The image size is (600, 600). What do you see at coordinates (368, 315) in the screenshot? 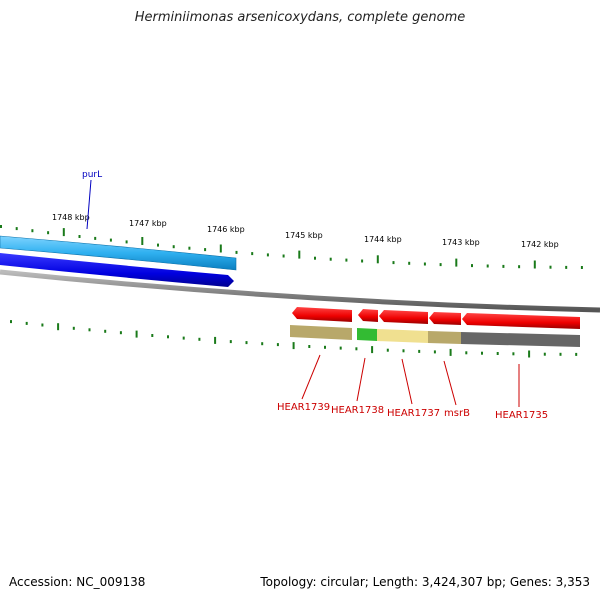
I see `hear1738-cds` at bounding box center [368, 315].